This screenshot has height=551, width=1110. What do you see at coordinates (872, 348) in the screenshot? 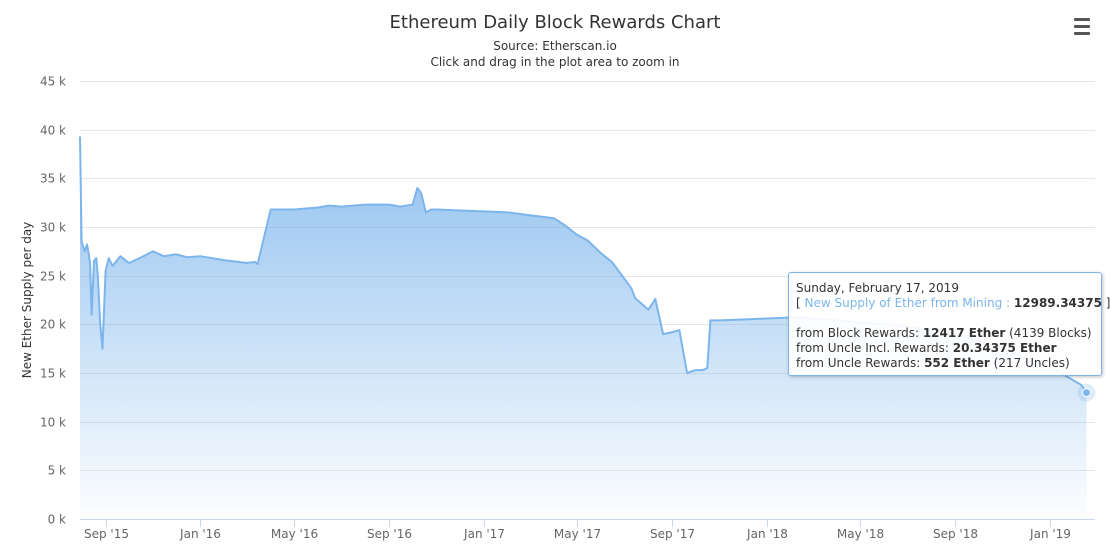
I see `tooltip-uncle-incl-prefix: from Uncle Incl. Rewards:` at bounding box center [872, 348].